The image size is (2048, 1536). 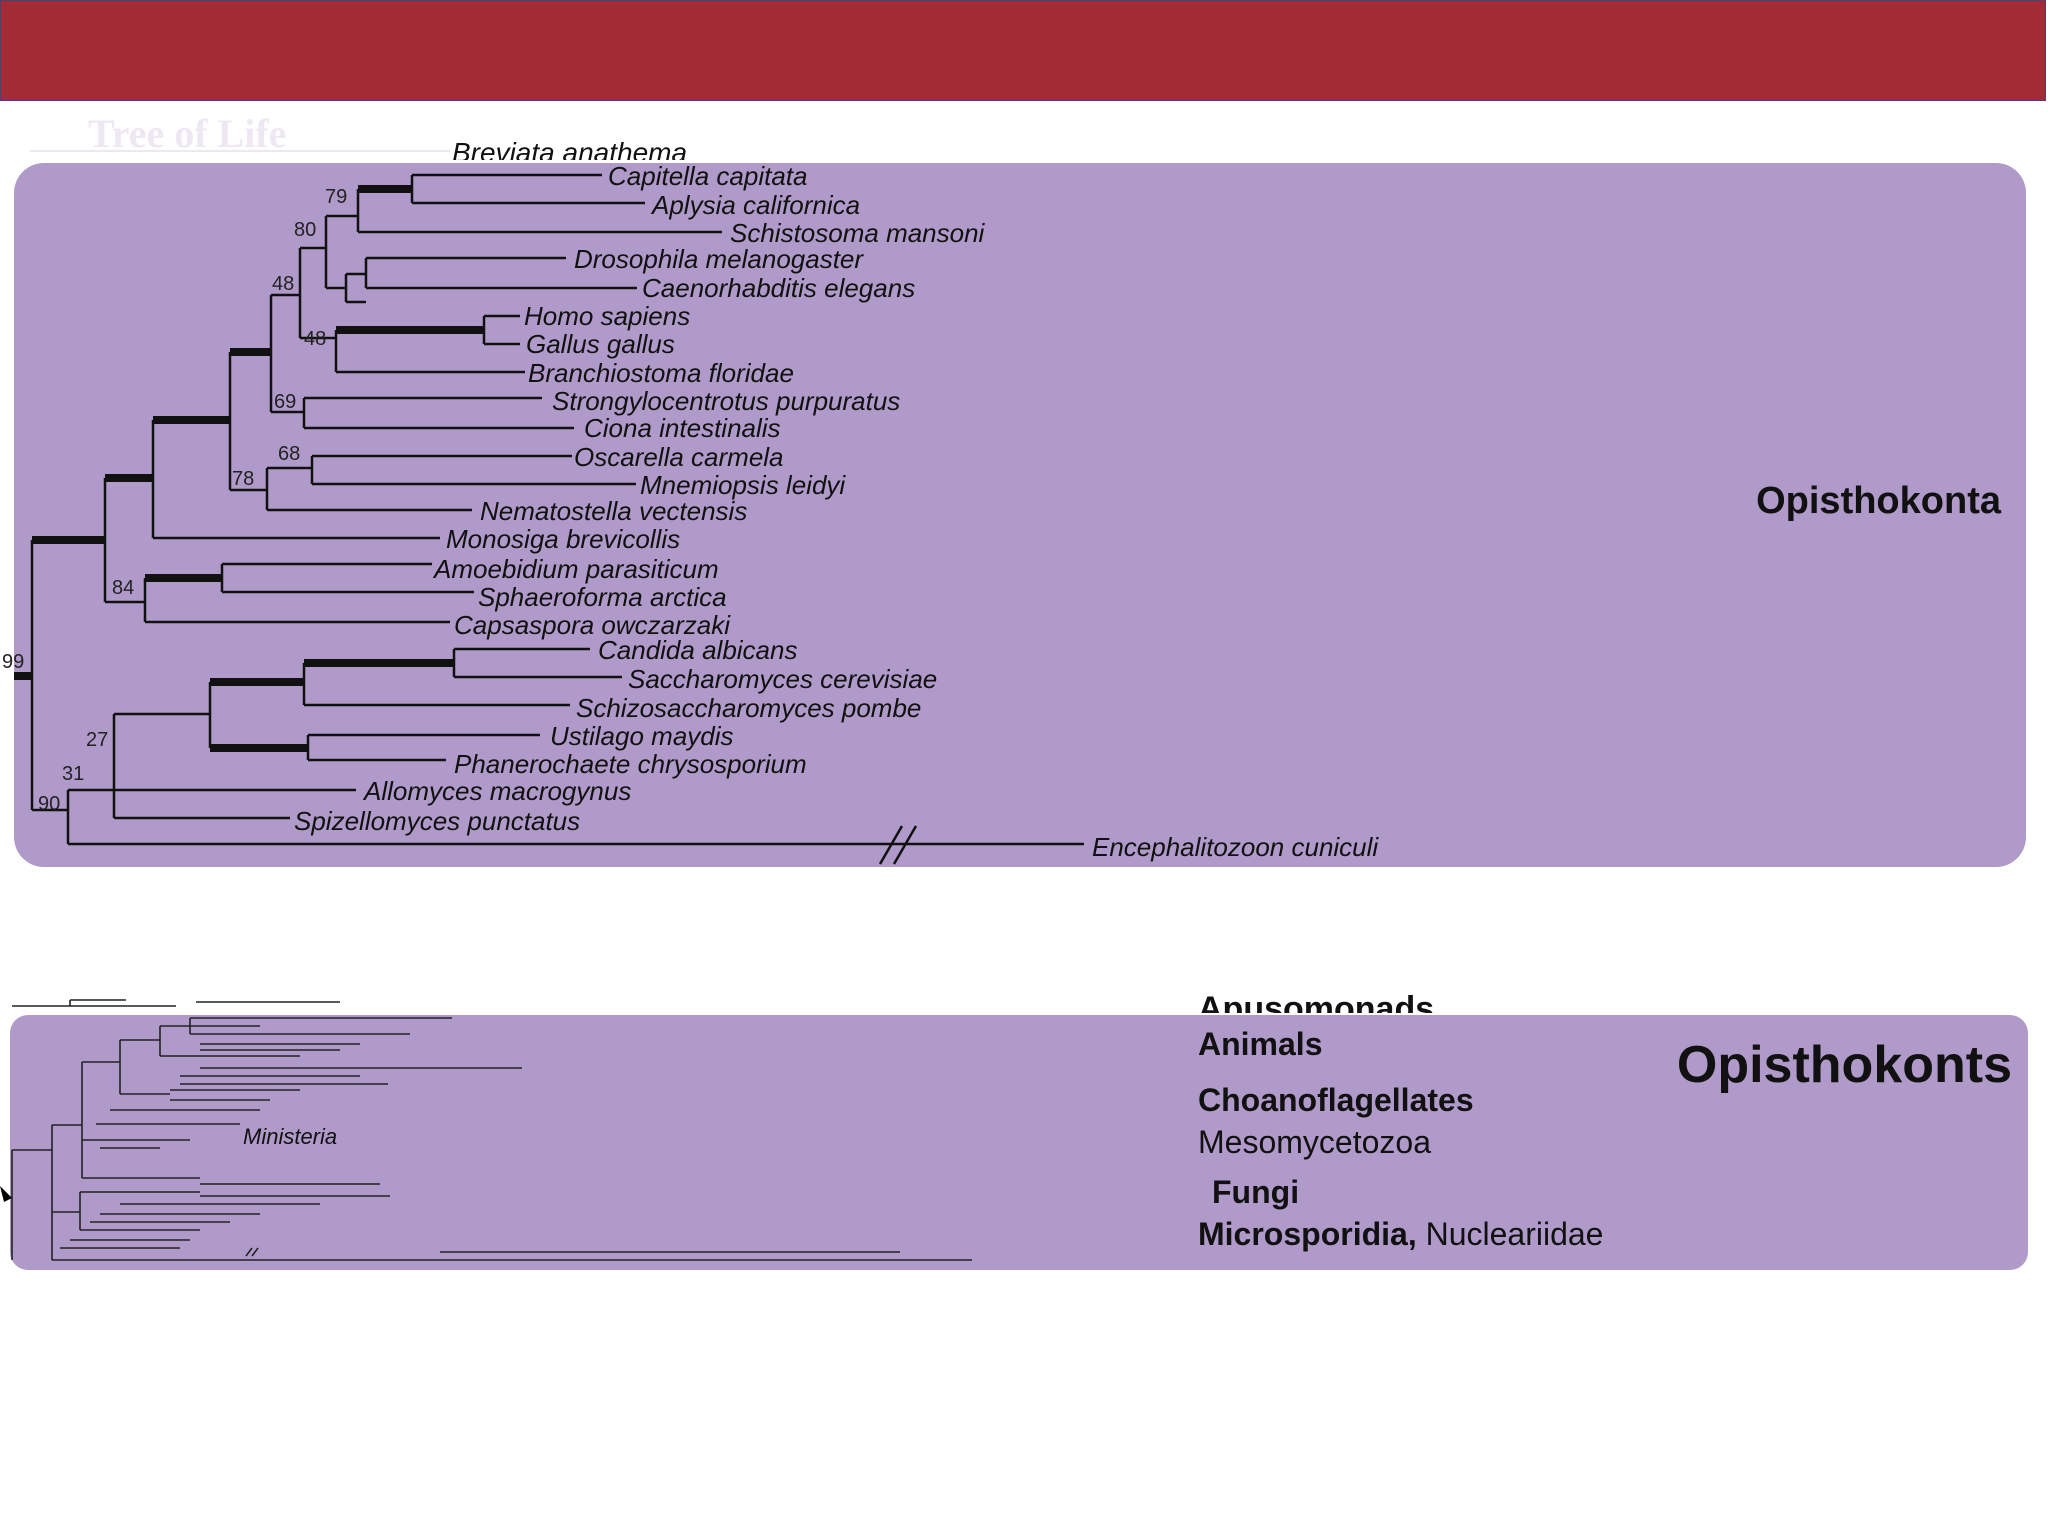 What do you see at coordinates (726, 401) in the screenshot?
I see `taxon-label: Strongylocentrotus purpuratus` at bounding box center [726, 401].